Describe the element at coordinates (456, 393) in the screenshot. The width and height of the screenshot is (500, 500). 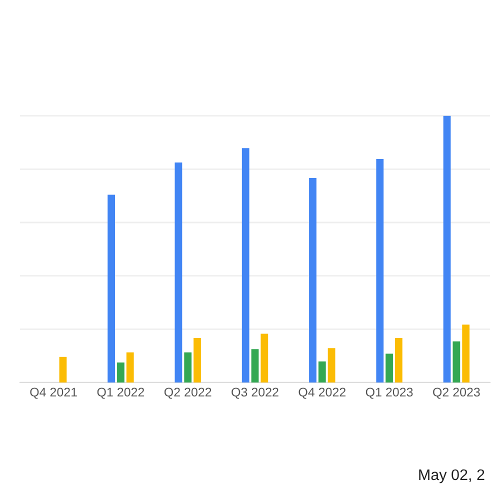
I see `x-tick-label: Q2 2023` at that location.